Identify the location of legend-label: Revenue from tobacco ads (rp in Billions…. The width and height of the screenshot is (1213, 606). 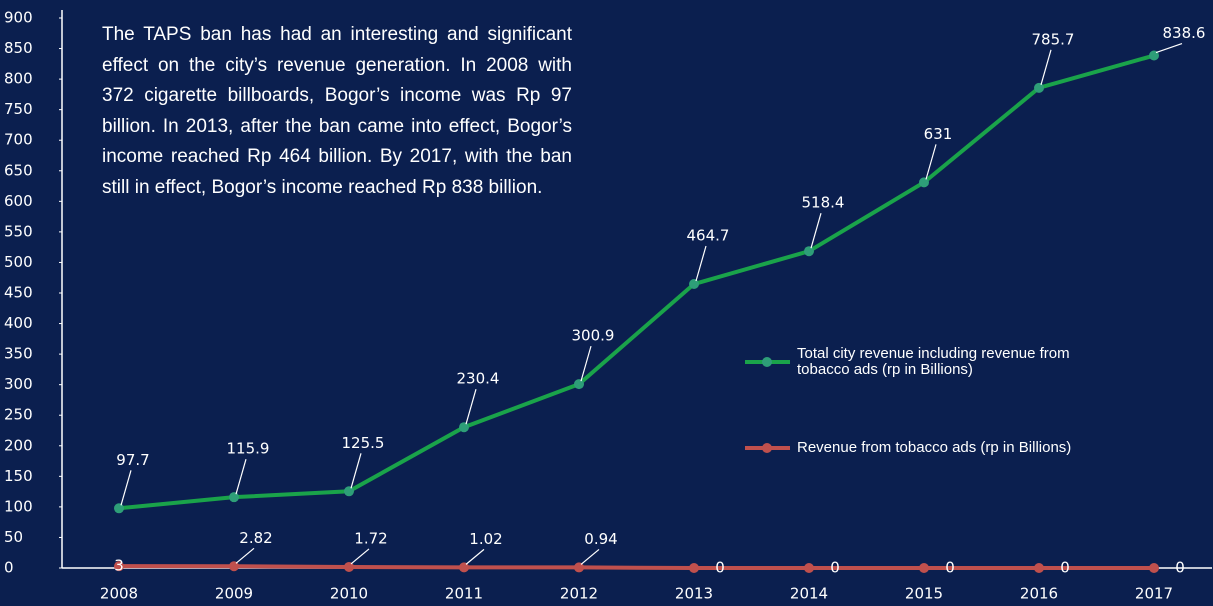
(934, 447).